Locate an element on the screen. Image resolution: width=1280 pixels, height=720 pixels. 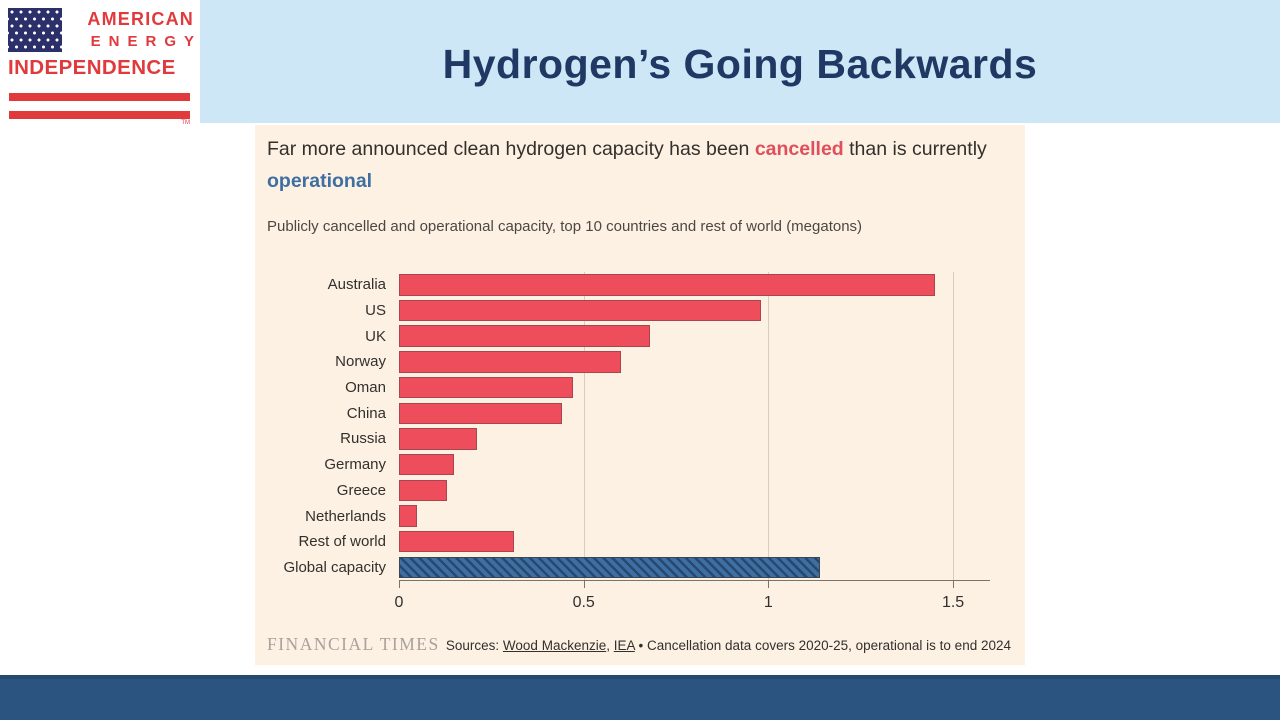
category-label: Global capacity is located at coordinates (334, 567).